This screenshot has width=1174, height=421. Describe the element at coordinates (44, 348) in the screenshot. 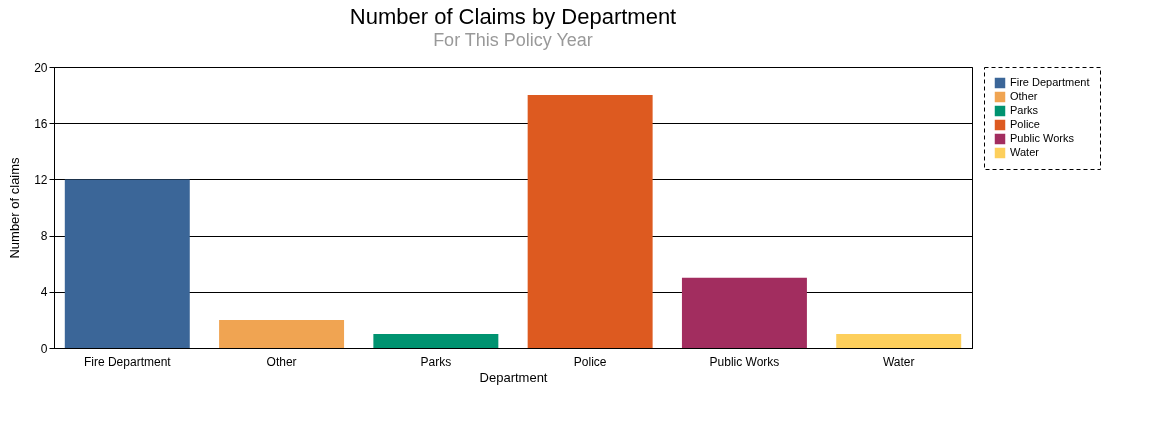

I see `y-tick-label: 0` at that location.